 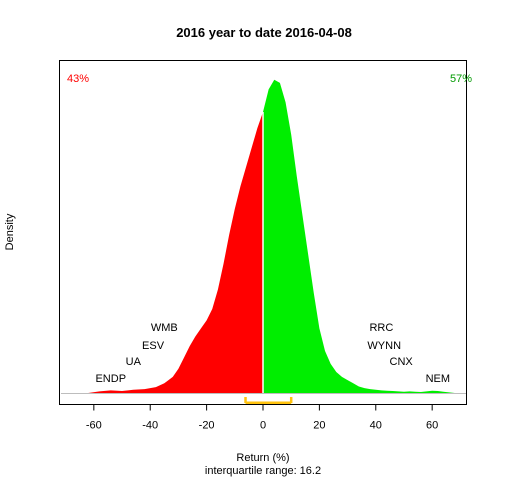 I want to click on ticker-label-esv: ESV, so click(x=153, y=346).